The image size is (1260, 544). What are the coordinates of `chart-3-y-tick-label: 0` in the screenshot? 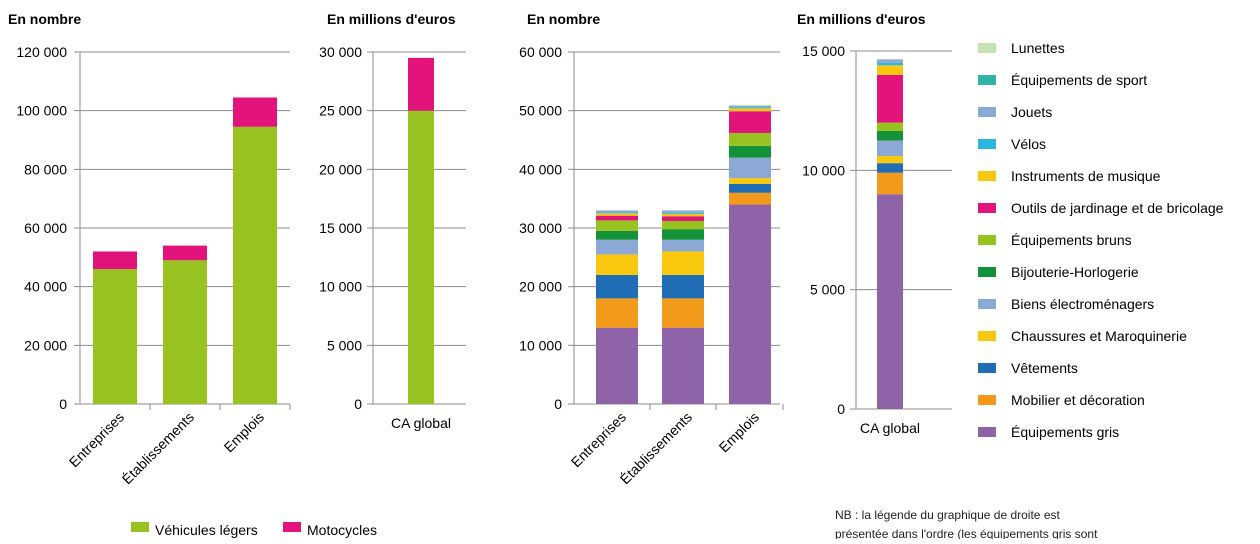 It's located at (558, 404).